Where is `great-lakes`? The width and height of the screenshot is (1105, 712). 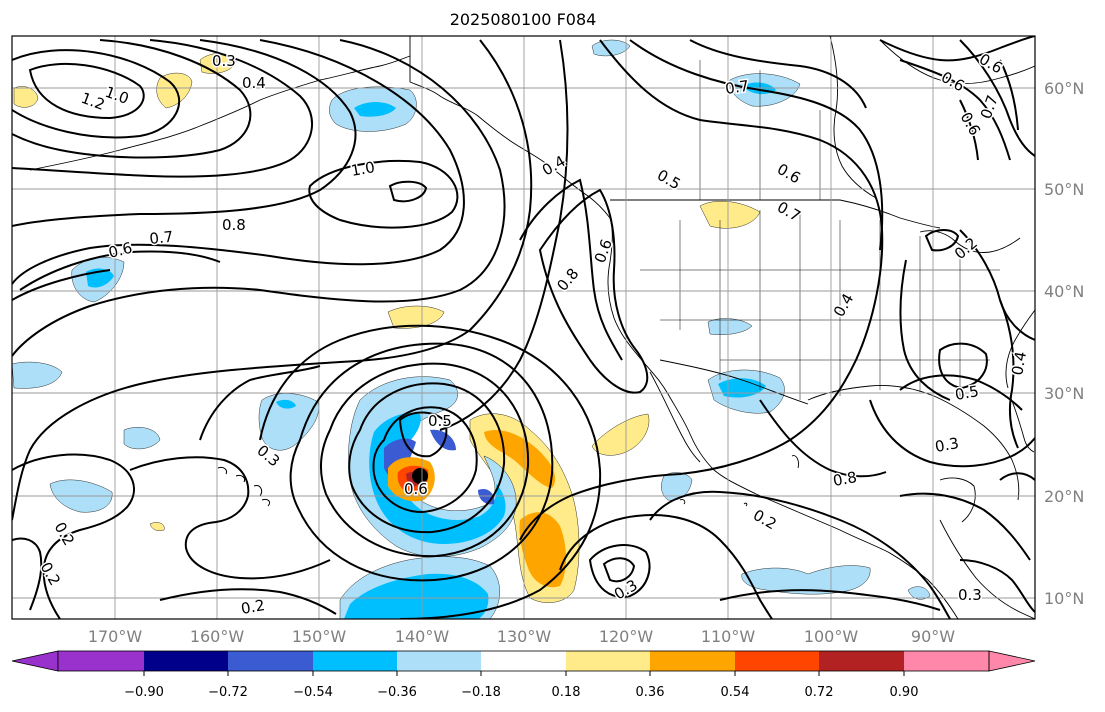
great-lakes is located at coordinates (970, 241).